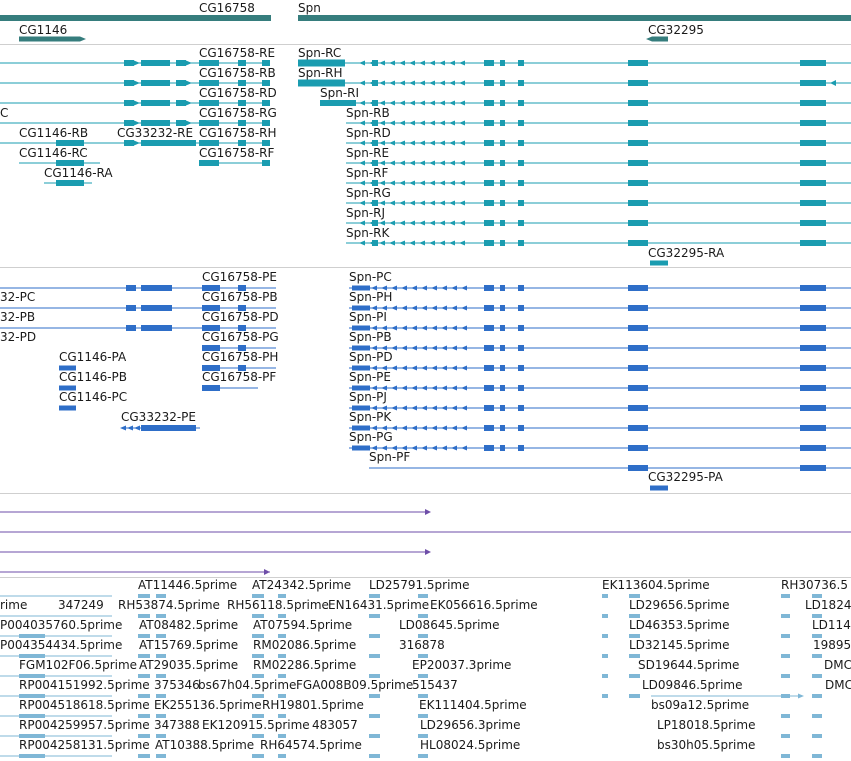 Image resolution: width=851 pixels, height=761 pixels. I want to click on protein-label: Spn-PG, so click(371, 437).